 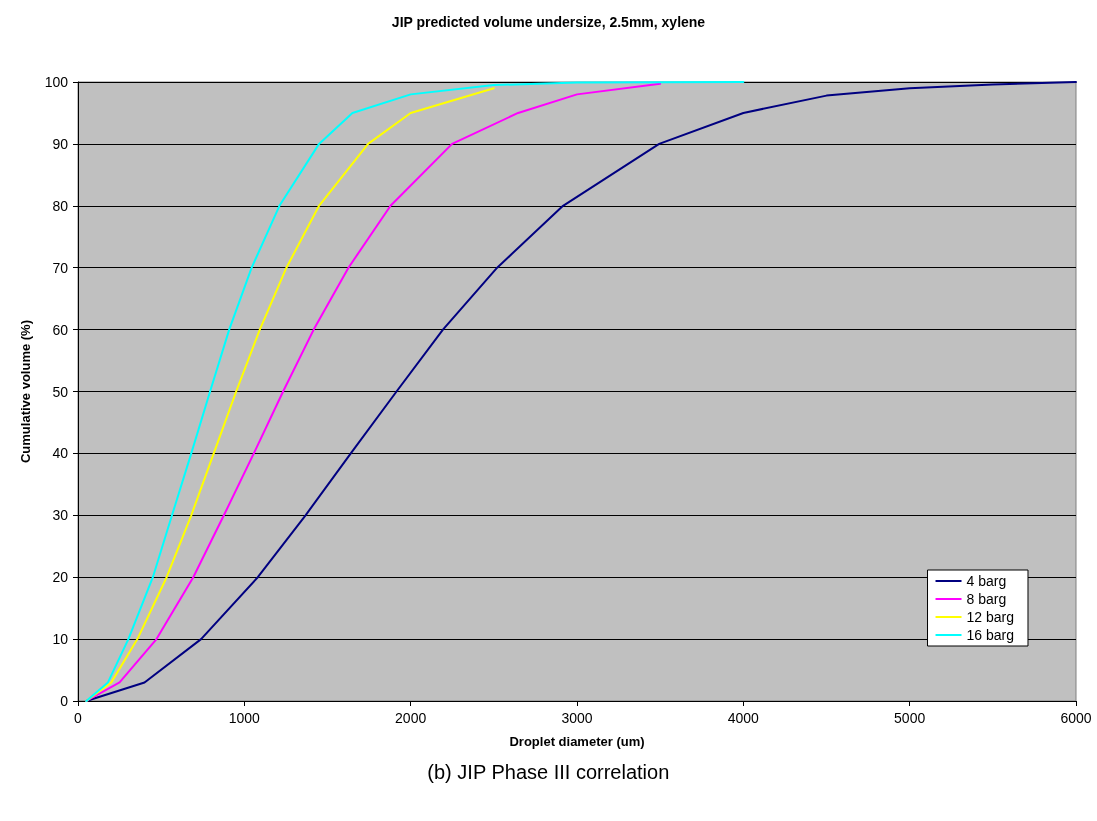 What do you see at coordinates (990, 617) in the screenshot?
I see `legend-label: 12 barg` at bounding box center [990, 617].